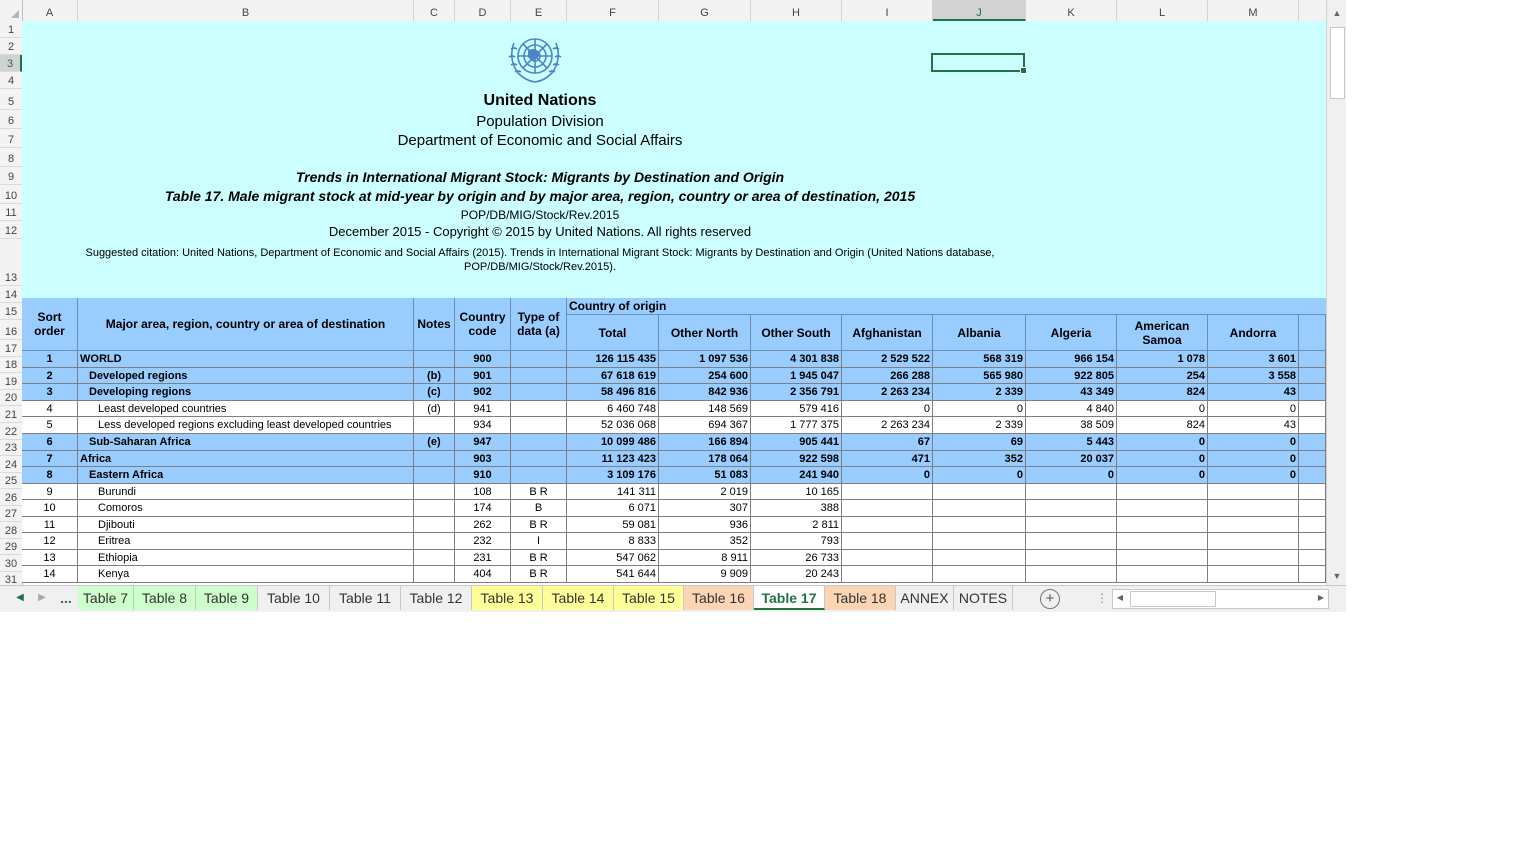 This screenshot has width=1536, height=864. What do you see at coordinates (1337, 576) in the screenshot?
I see `scroll-down-icon: ▼` at bounding box center [1337, 576].